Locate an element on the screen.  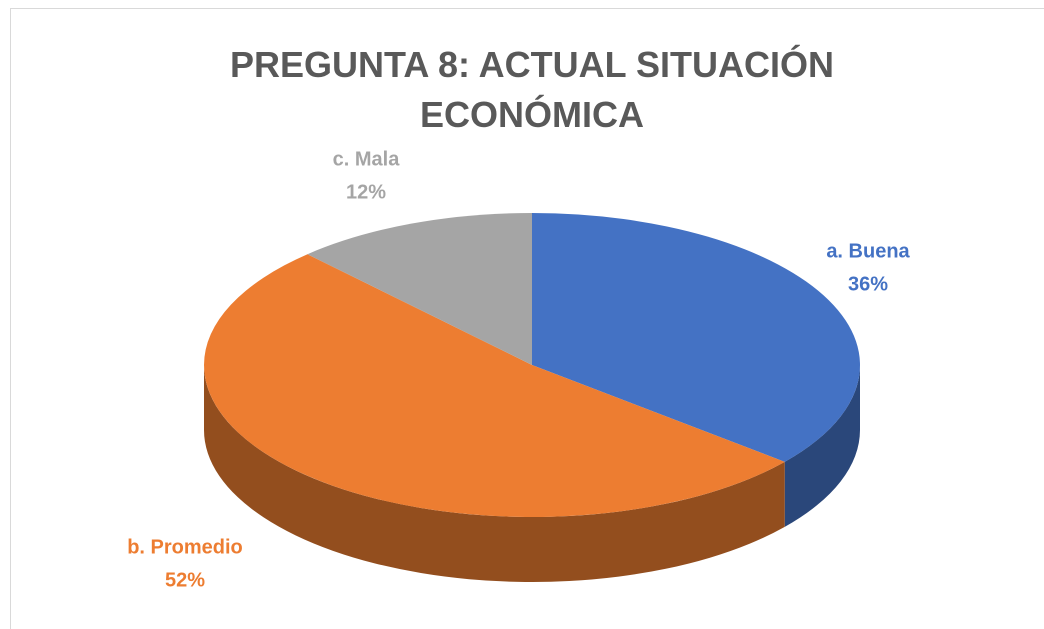
chart-title: PREGUNTA 8: ACTUAL SITUACIÓN ECONÓMICA is located at coordinates (531, 89).